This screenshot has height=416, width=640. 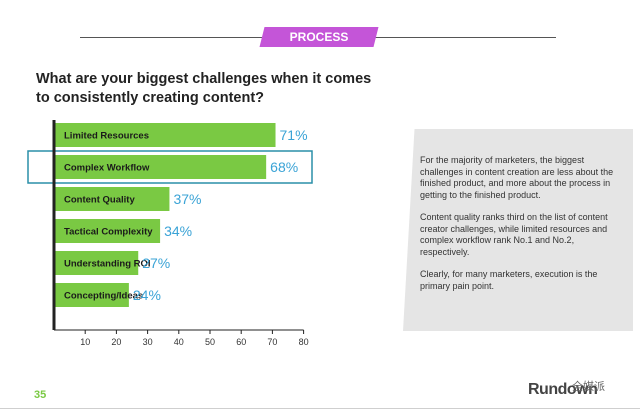 I want to click on highlight-box, so click(x=170, y=167).